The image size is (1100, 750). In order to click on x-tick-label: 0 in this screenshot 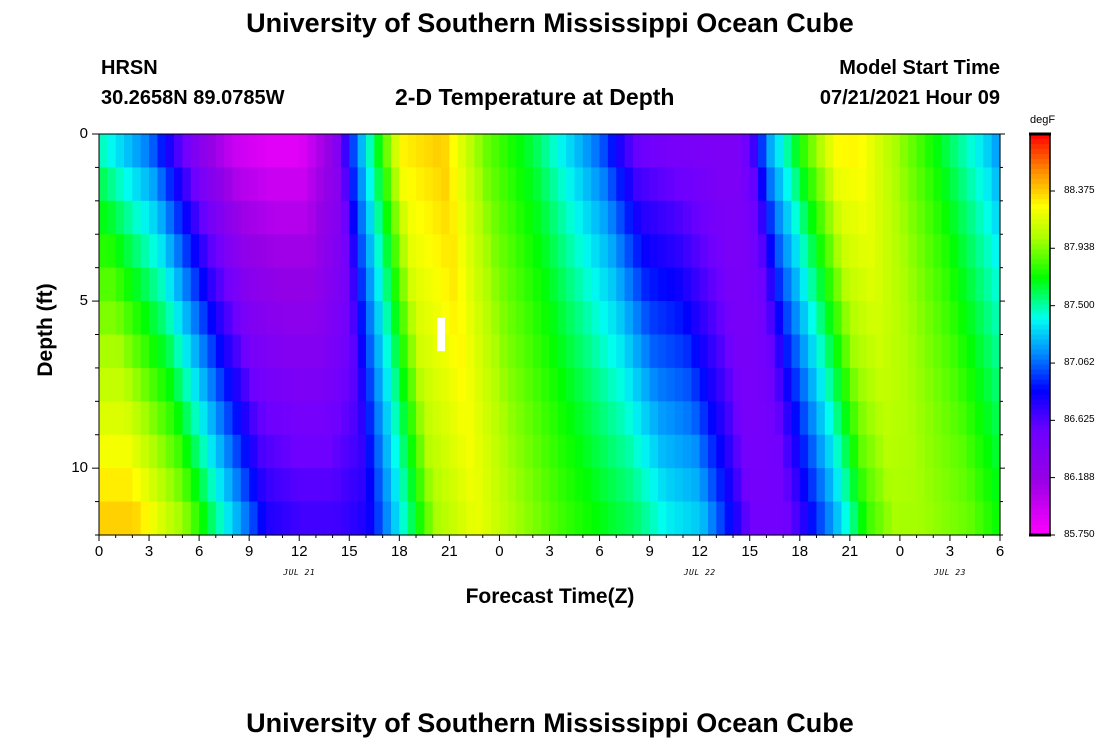, I will do `click(99, 551)`.